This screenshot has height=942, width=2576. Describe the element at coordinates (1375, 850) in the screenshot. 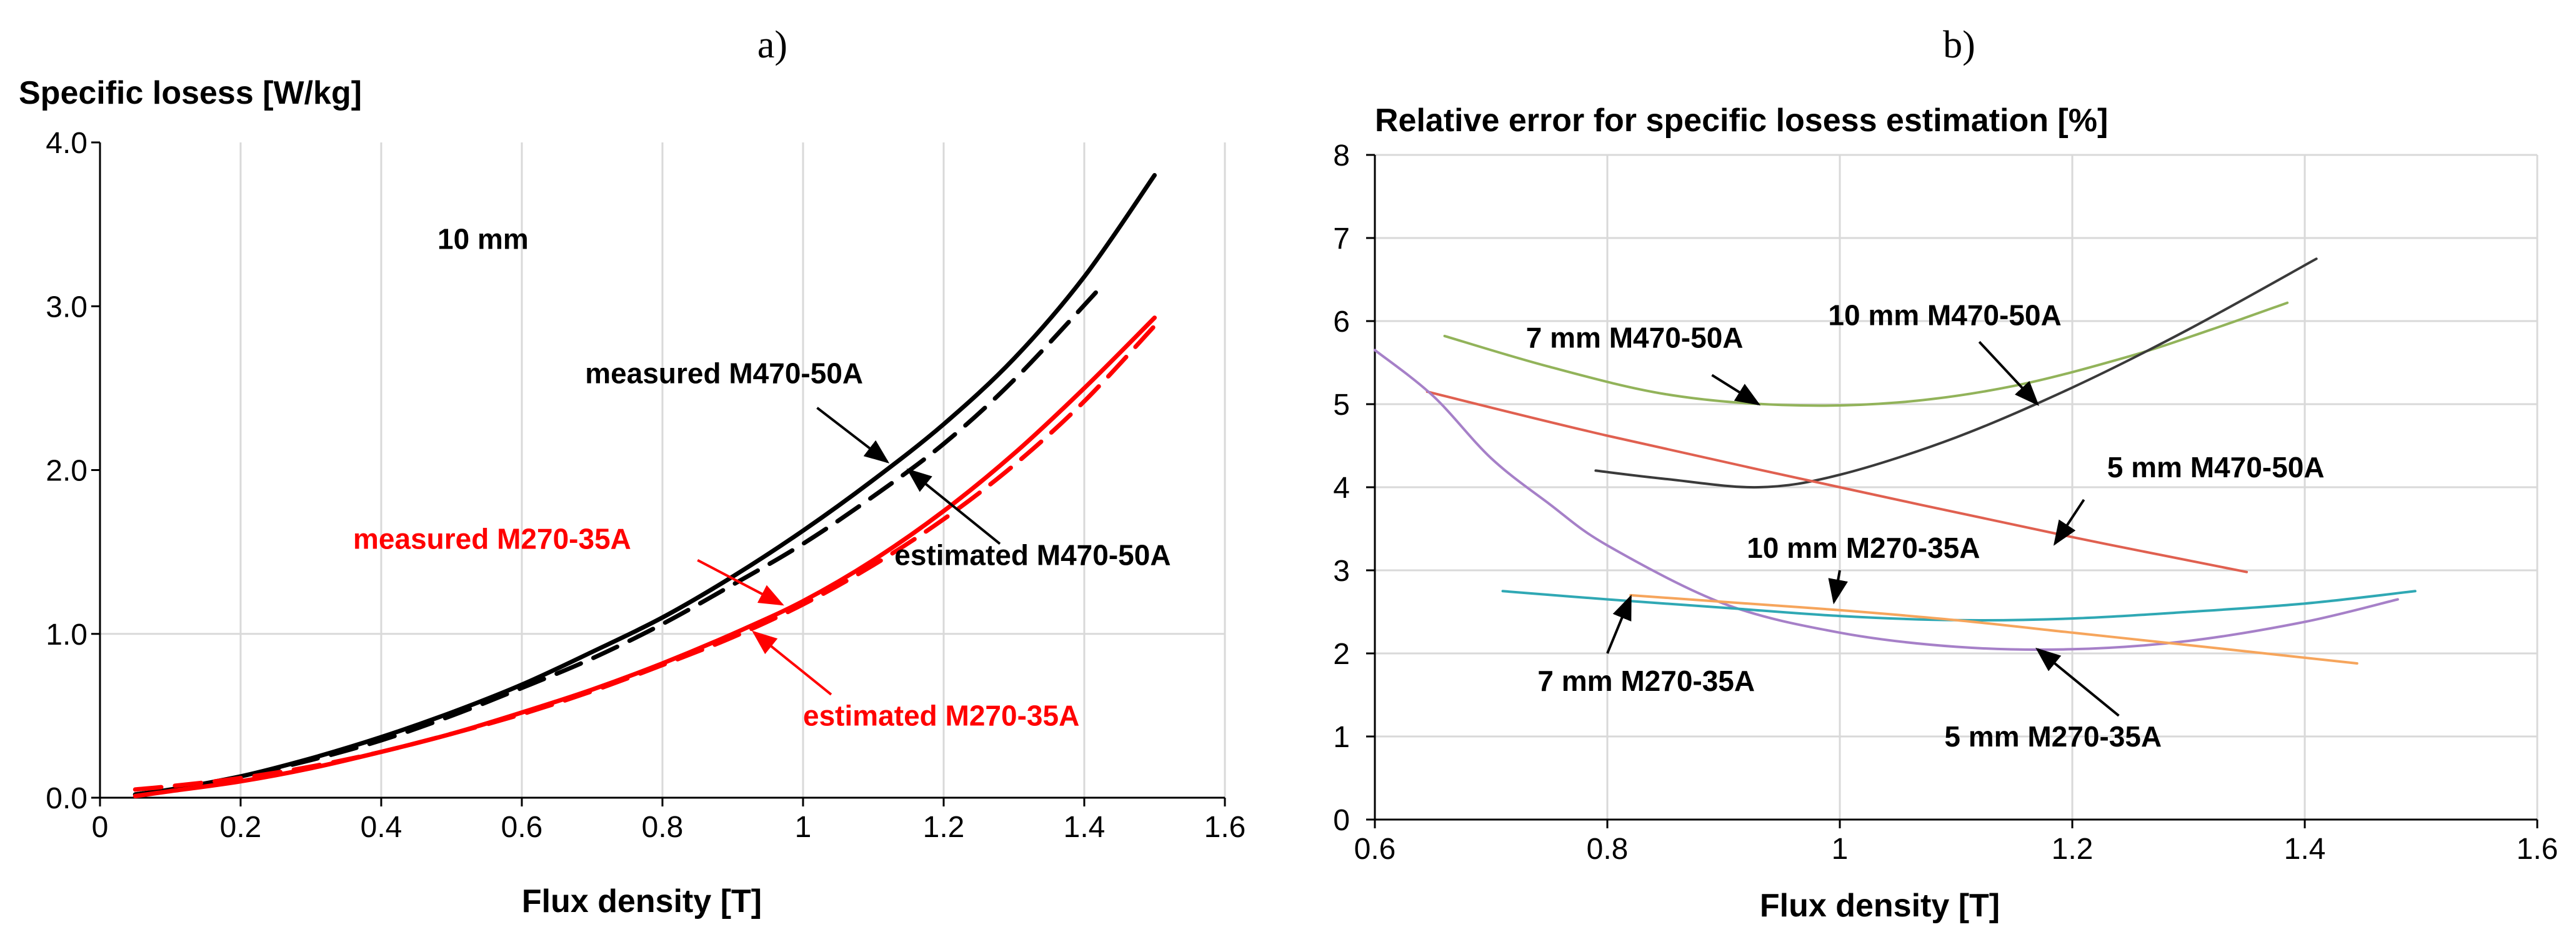

I see `chart-b-xtick-label-0: 0.6` at that location.